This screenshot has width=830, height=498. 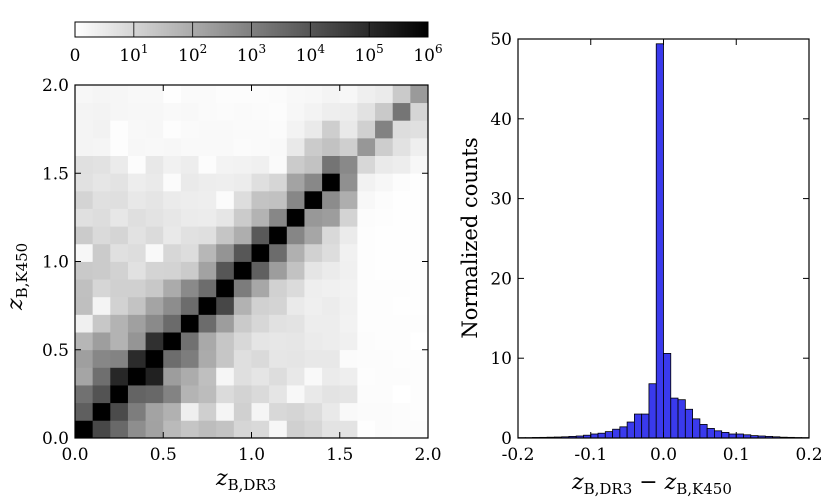 What do you see at coordinates (663, 455) in the screenshot?
I see `x-tick-label: 0.0` at bounding box center [663, 455].